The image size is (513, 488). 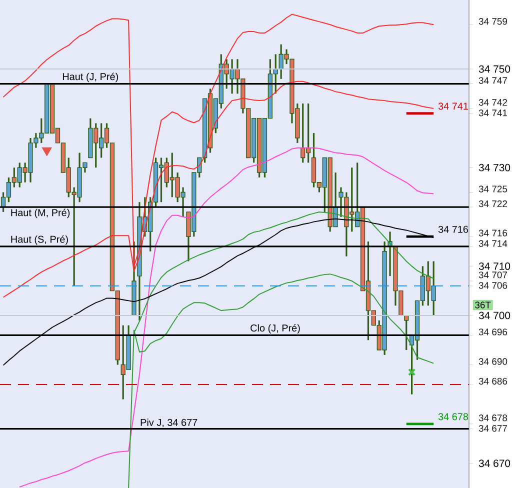 What do you see at coordinates (492, 428) in the screenshot?
I see `y2-tick-label: 34 677` at bounding box center [492, 428].